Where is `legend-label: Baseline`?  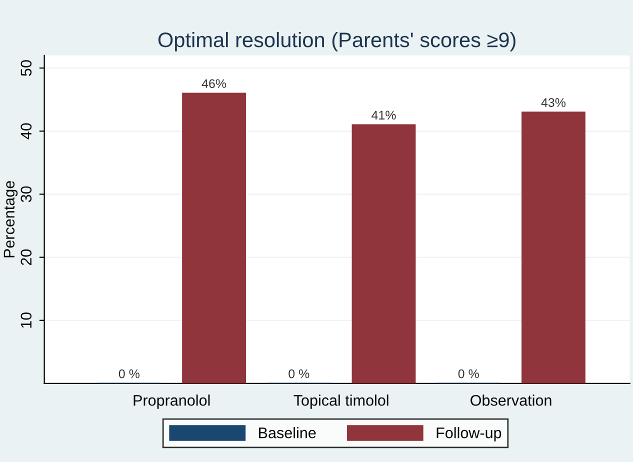
legend-label: Baseline is located at coordinates (287, 432).